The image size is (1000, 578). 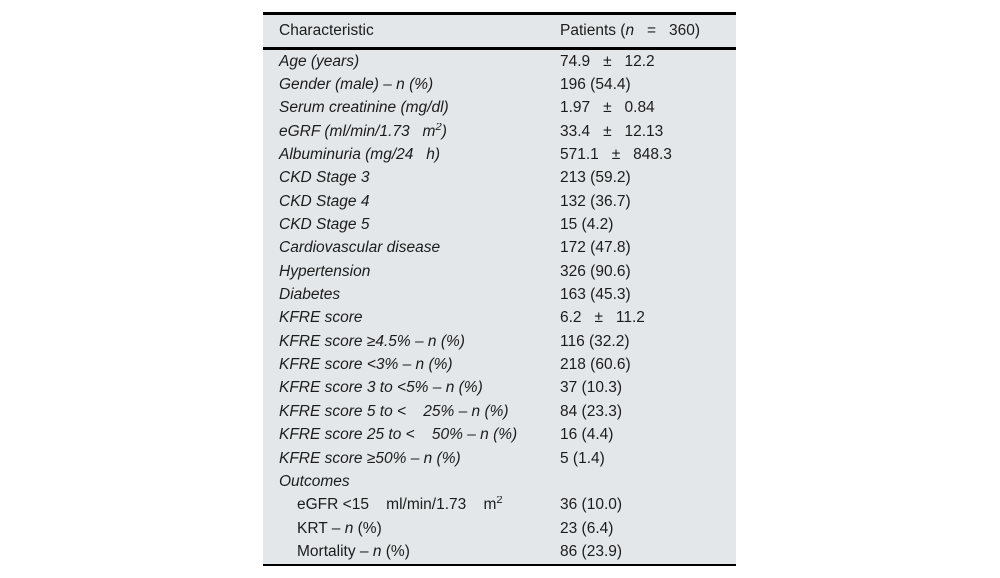 I want to click on row-value: 84 (23.3), so click(x=591, y=411).